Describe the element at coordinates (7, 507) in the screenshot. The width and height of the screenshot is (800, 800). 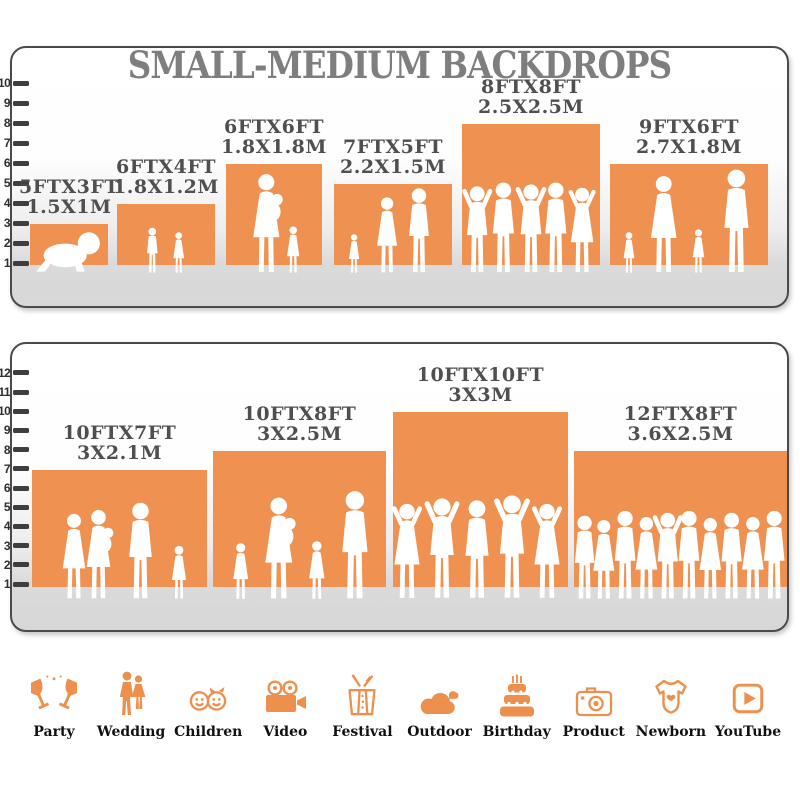
I see `y-tick-label-5: 5` at that location.